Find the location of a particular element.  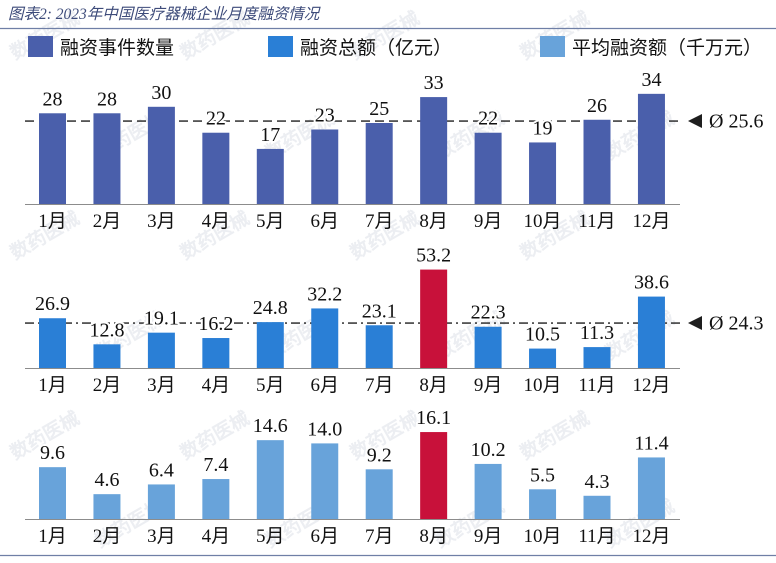

average-amount-value-label: 10.2 is located at coordinates (488, 450).